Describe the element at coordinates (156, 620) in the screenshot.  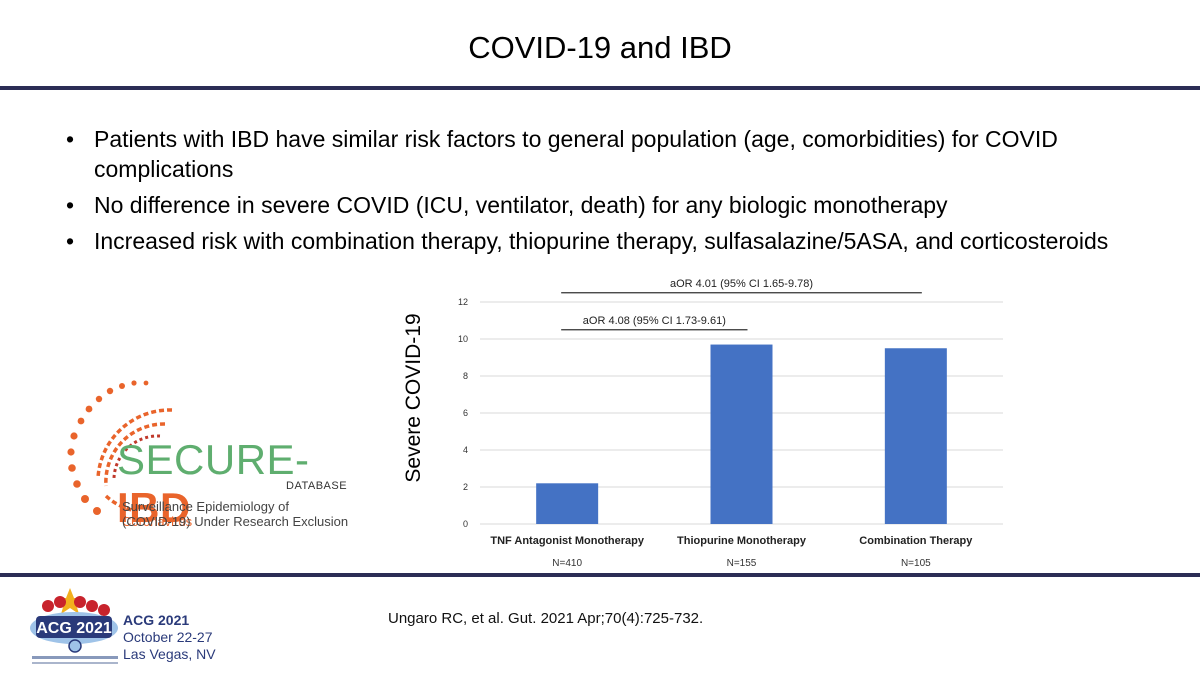
I see `acg-title: ACG 2021` at that location.